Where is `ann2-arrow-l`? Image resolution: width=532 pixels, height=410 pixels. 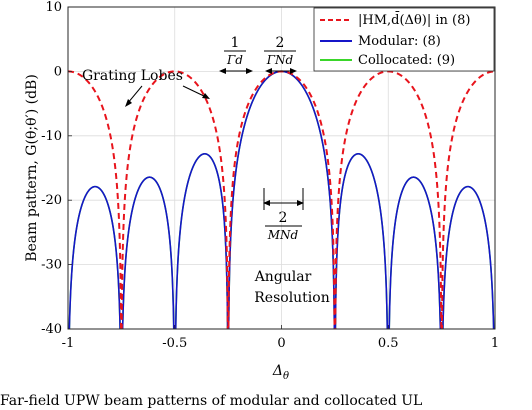 ann2-arrow-l is located at coordinates (268, 71).